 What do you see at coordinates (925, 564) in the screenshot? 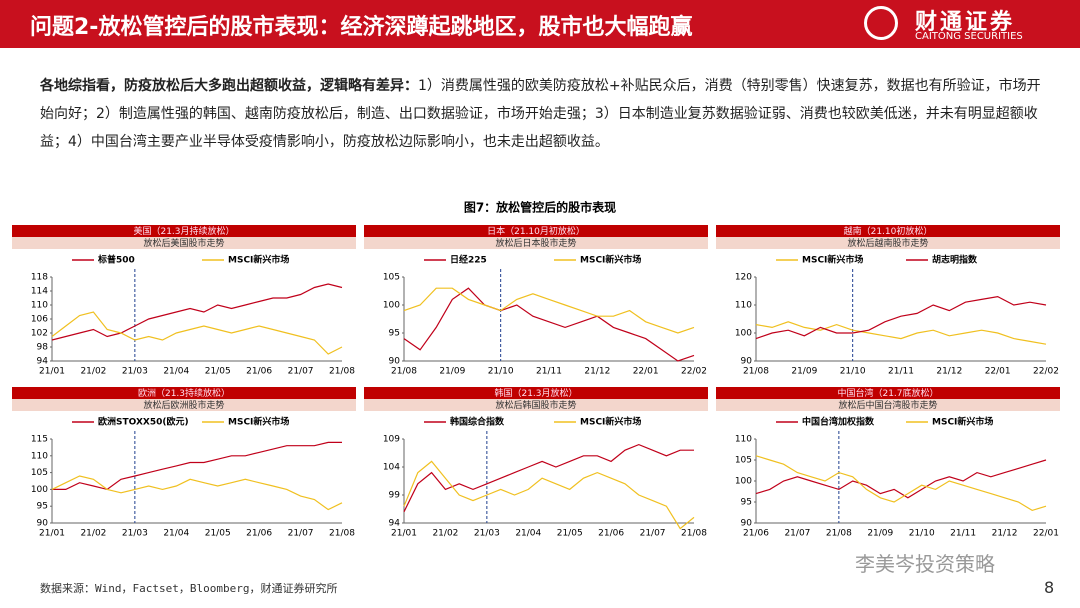
I see `watermark: 李美岑投资策略` at bounding box center [925, 564].